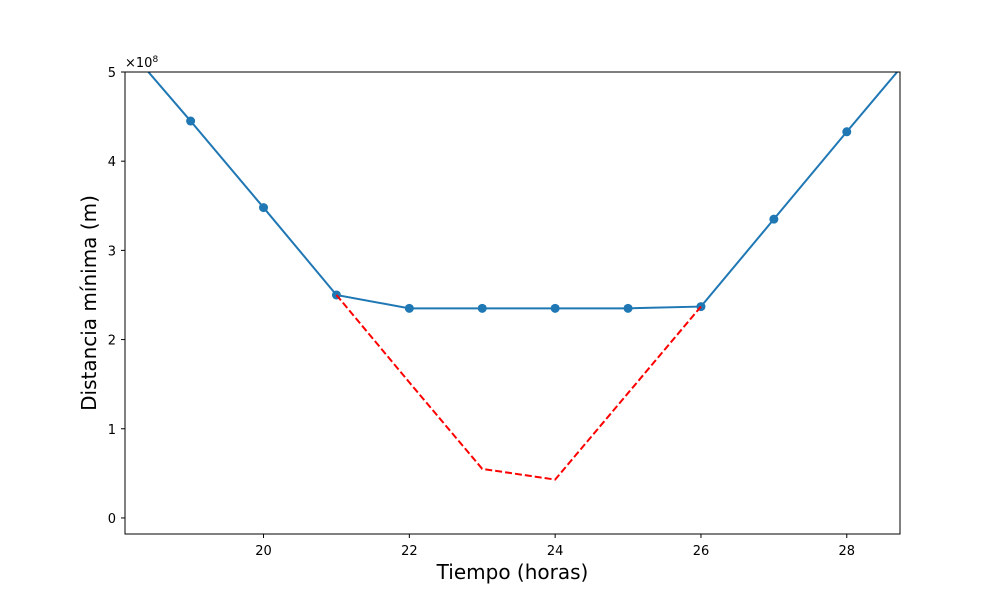  I want to click on y-scale-factor: ×108, so click(141, 63).